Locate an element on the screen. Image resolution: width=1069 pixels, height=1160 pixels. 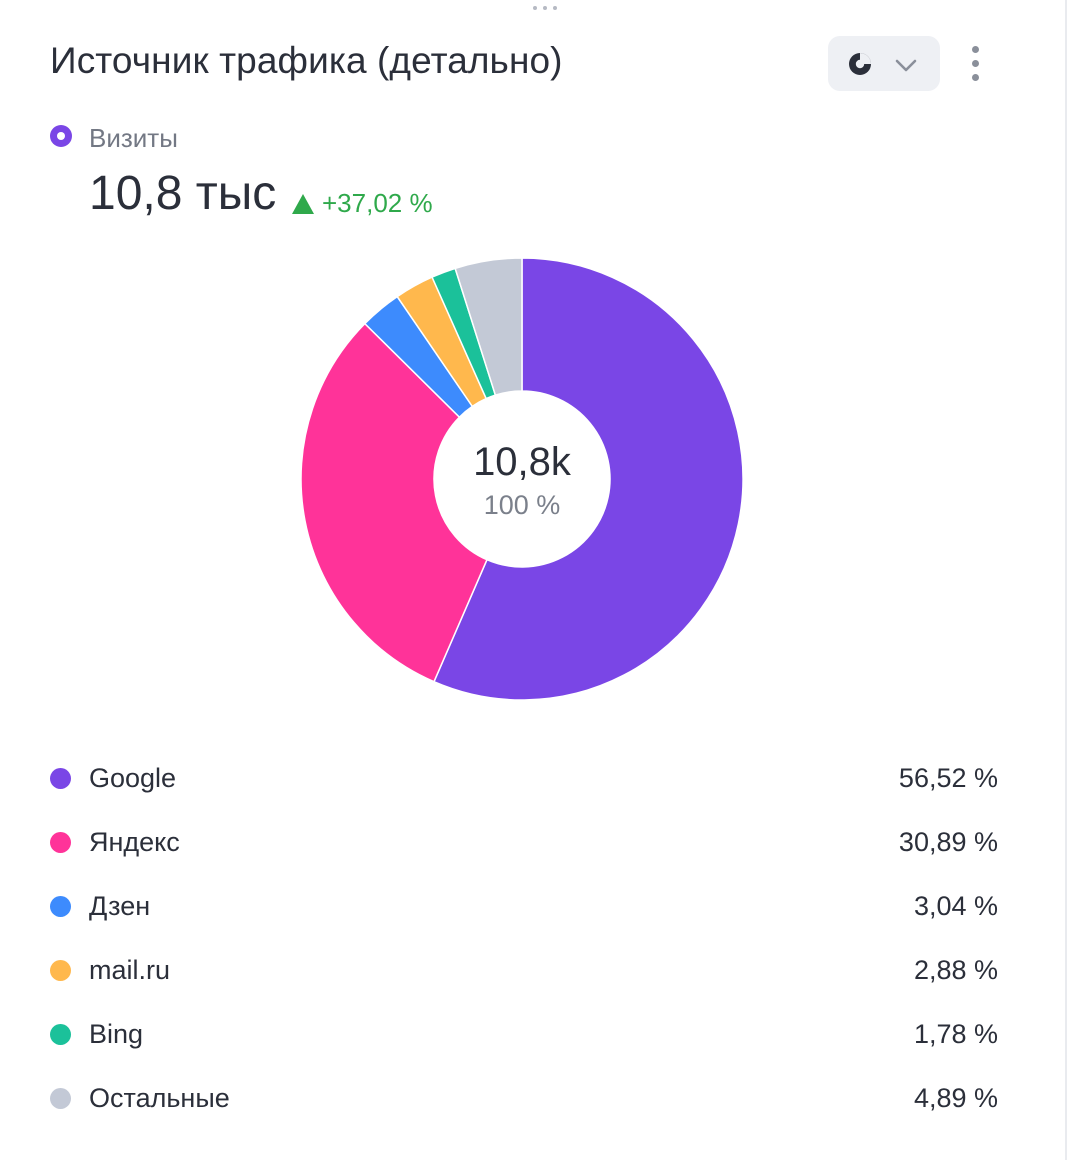
legend-label: mail.ru is located at coordinates (130, 970).